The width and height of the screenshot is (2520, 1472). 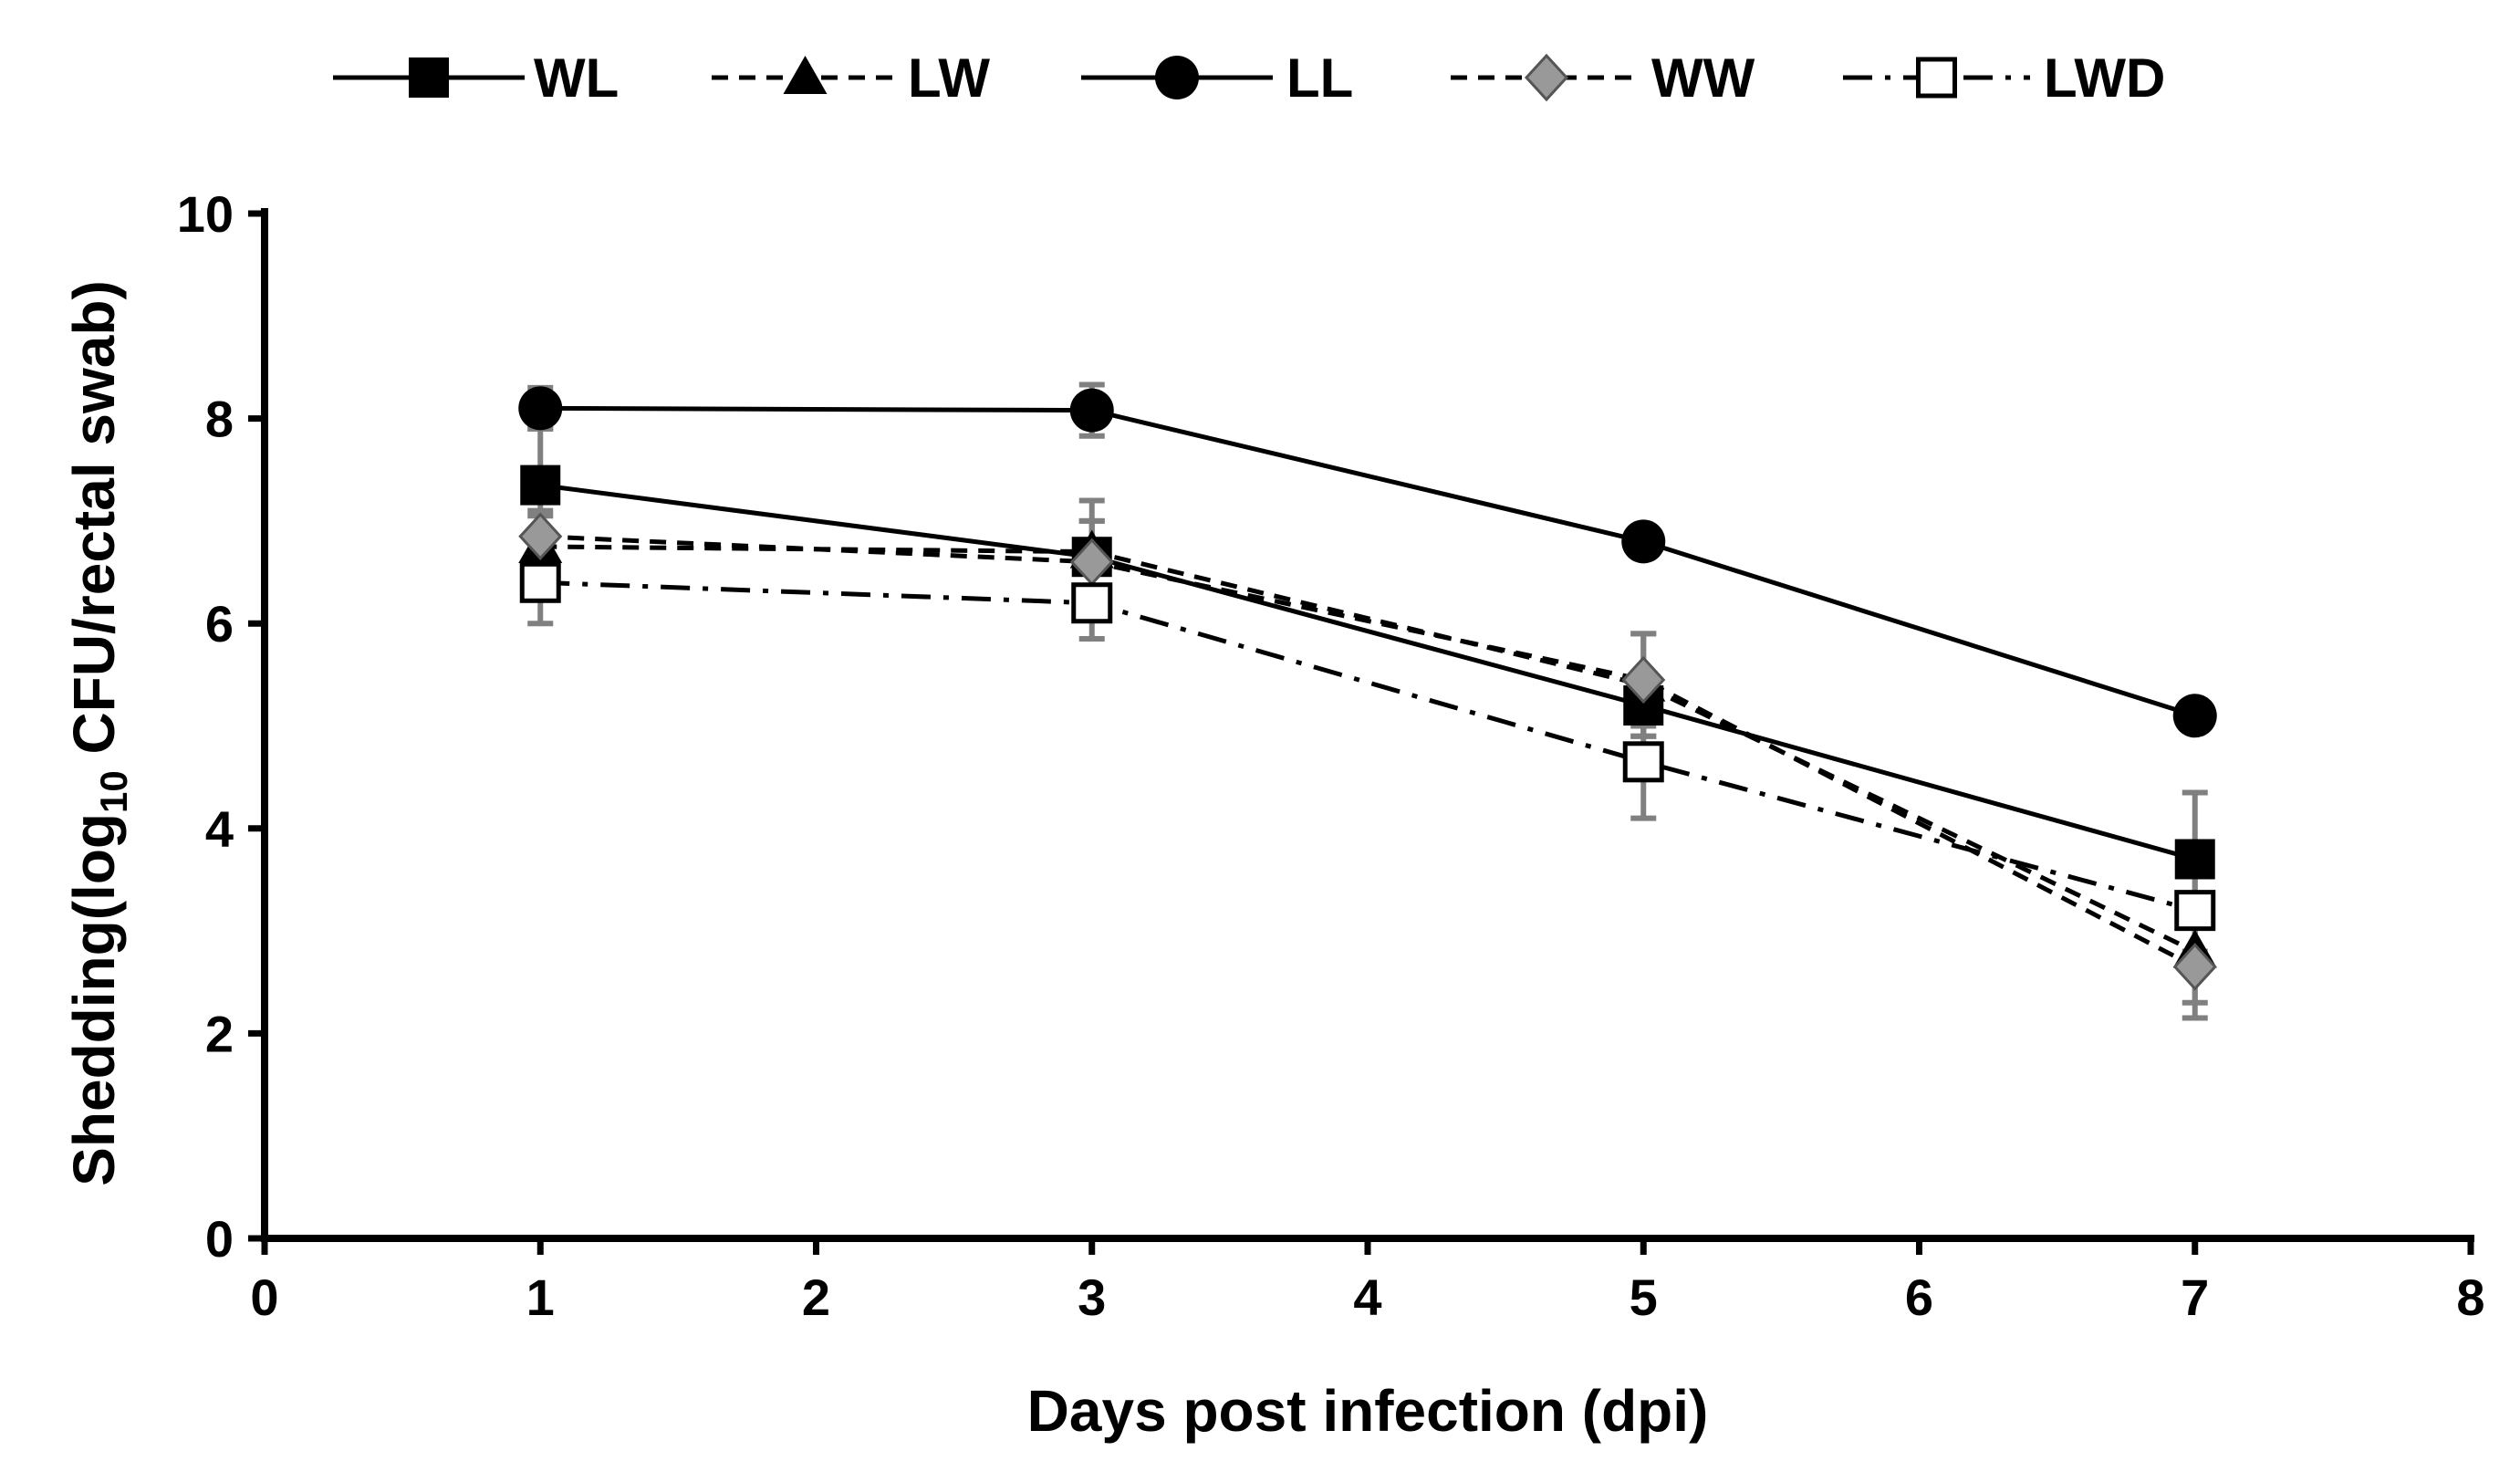 What do you see at coordinates (1936, 78) in the screenshot?
I see `legend-marker-lwd` at bounding box center [1936, 78].